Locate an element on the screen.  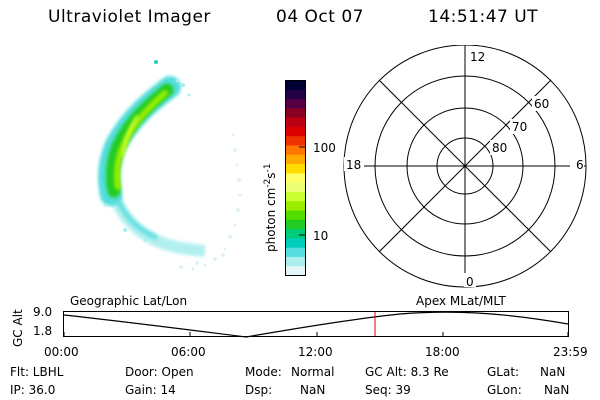
door-status: Door: Open is located at coordinates (159, 372).